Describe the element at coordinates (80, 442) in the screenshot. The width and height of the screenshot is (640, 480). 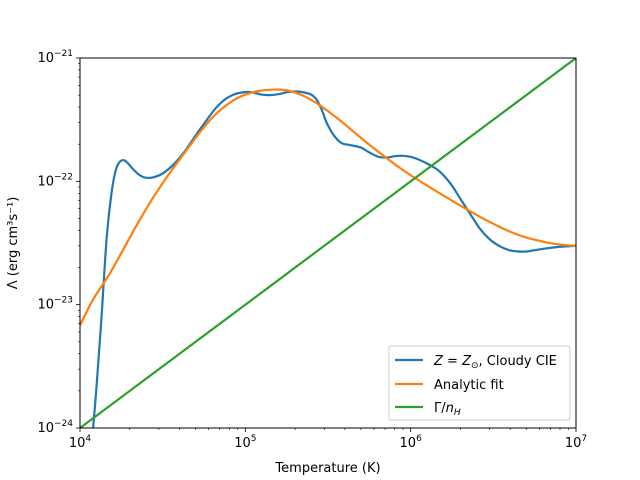
I see `x-tick-label: 104` at that location.